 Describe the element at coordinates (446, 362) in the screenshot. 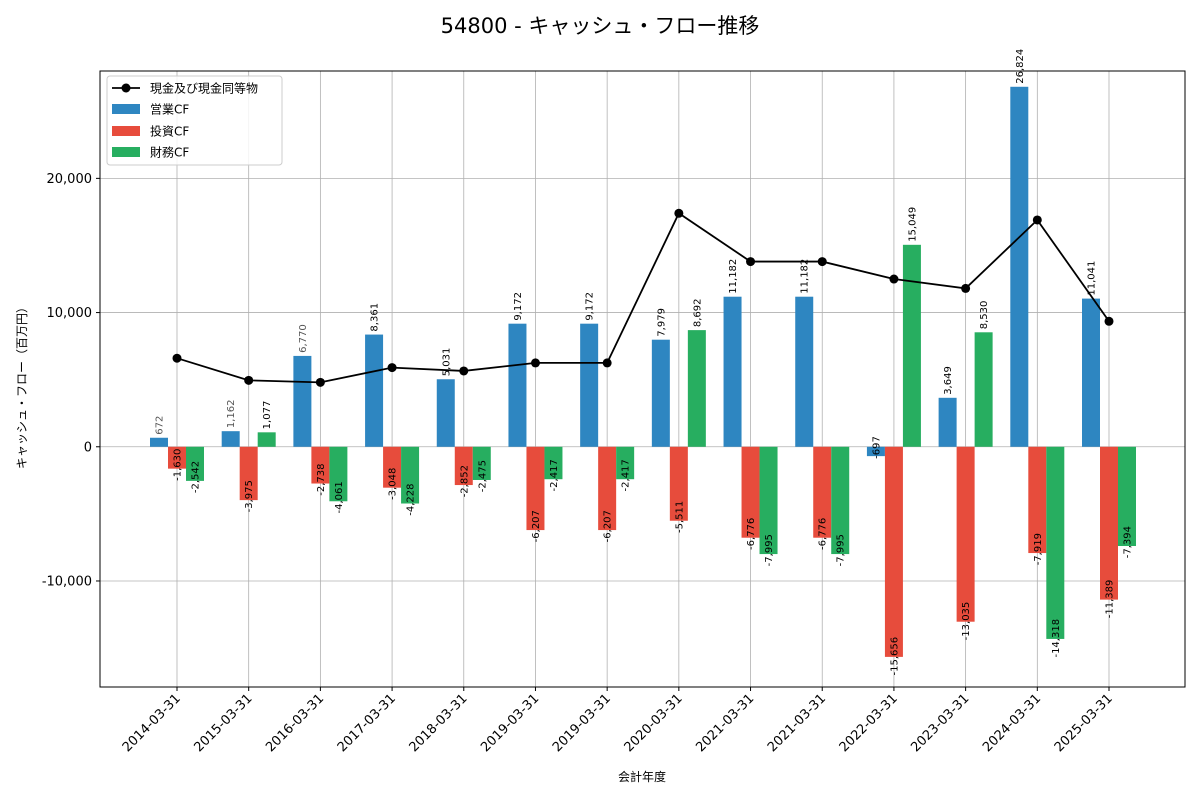

I see `data-label: 5,031` at that location.